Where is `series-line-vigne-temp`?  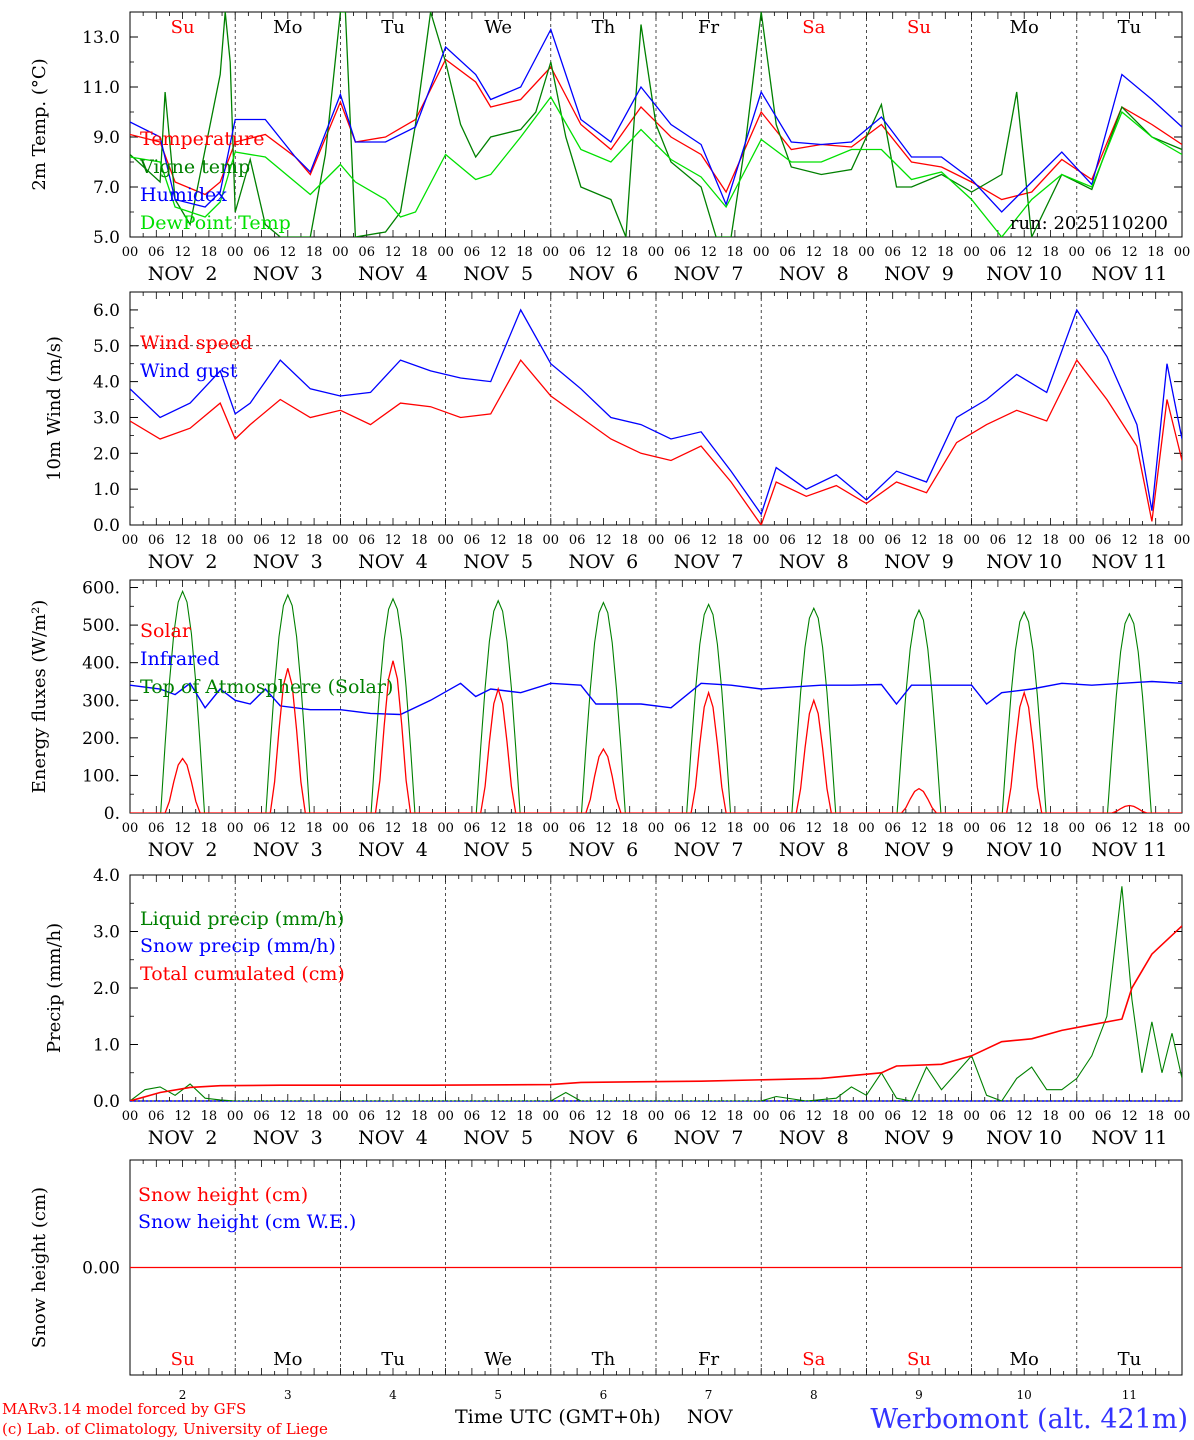
series-line-vigne-temp is located at coordinates (656, 124).